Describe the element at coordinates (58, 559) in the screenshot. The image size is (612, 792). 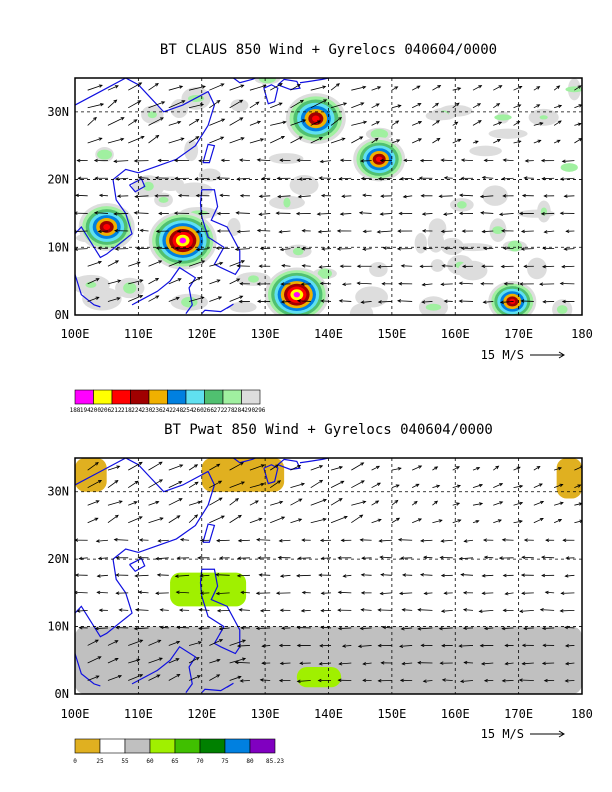
I see `y-tick-label: 20N` at that location.